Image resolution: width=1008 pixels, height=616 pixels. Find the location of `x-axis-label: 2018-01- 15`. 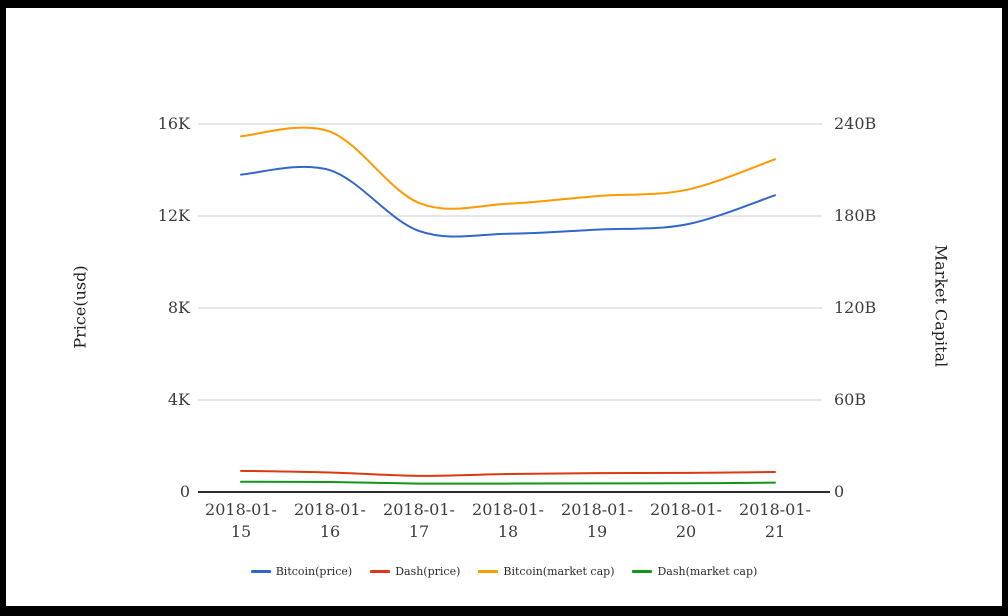

x-axis-label: 2018-01- 15 is located at coordinates (241, 520).